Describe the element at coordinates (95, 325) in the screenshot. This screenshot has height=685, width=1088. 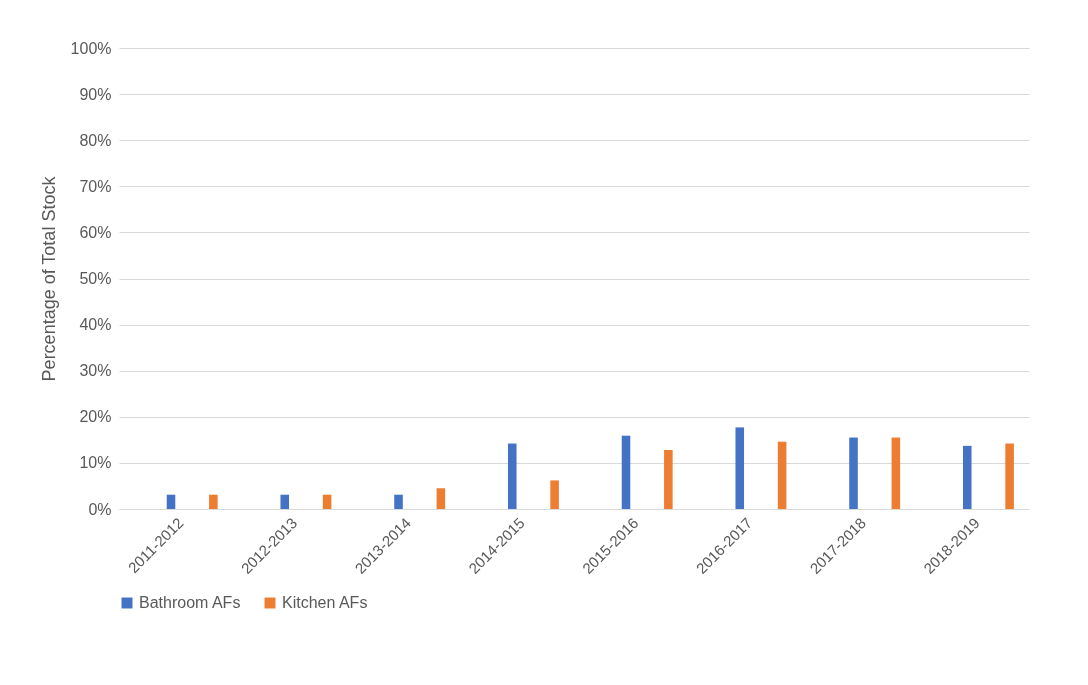
I see `y-tick-label: 40%` at that location.